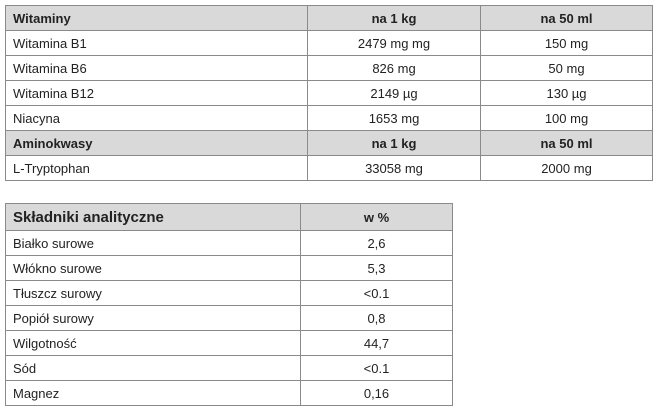  What do you see at coordinates (156, 168) in the screenshot?
I see `cell: L-Tryptophan` at bounding box center [156, 168].